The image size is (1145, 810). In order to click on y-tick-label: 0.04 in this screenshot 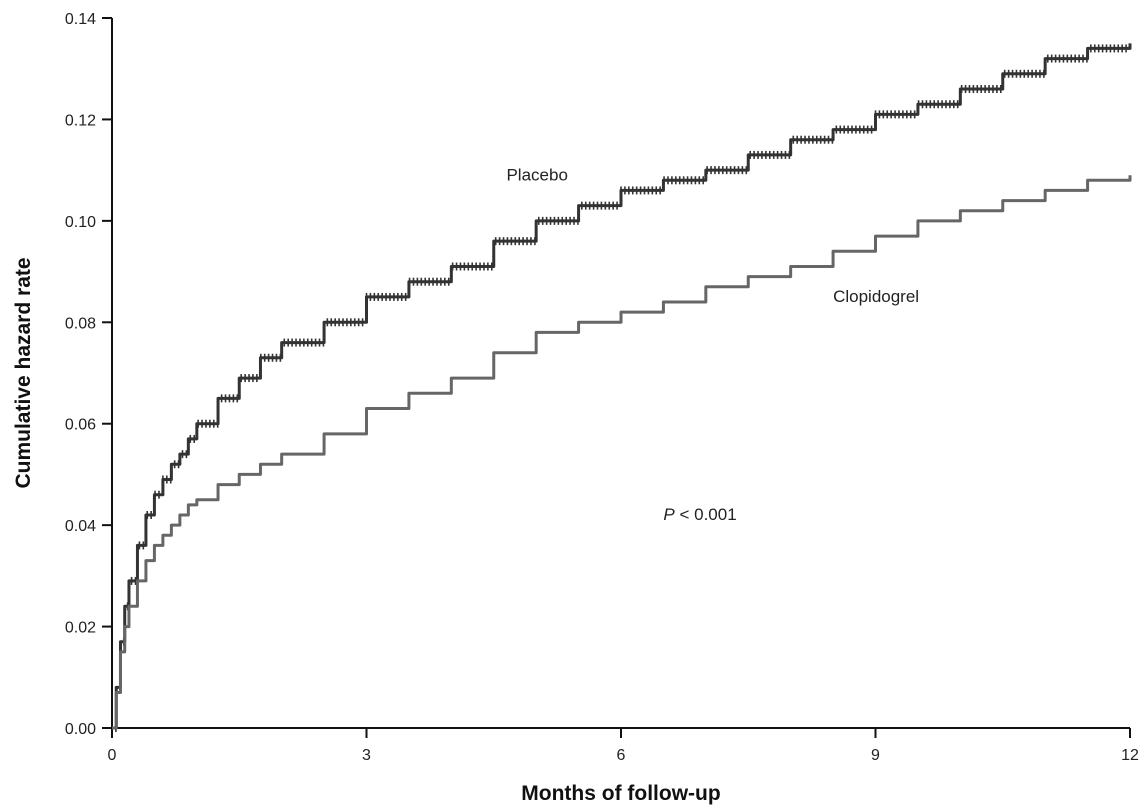, I will do `click(80, 526)`.